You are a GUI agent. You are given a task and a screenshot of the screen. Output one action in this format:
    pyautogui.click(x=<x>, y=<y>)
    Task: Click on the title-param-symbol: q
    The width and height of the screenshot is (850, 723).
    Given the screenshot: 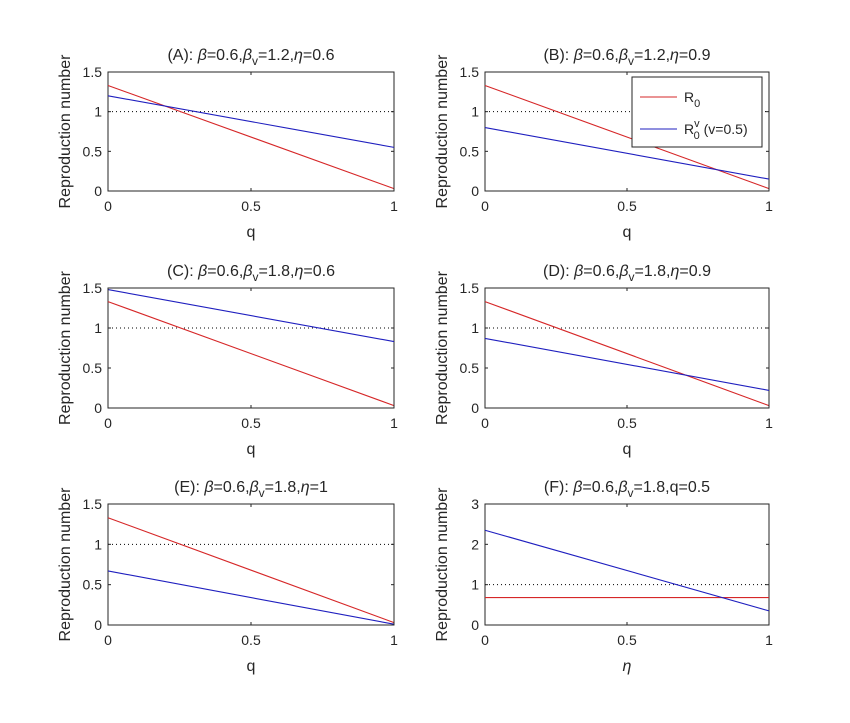 What is the action you would take?
    pyautogui.click(x=674, y=487)
    